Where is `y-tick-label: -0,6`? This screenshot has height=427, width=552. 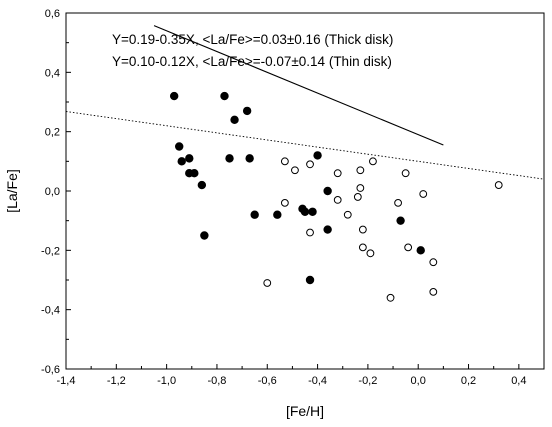
y-tick-label: -0,6 is located at coordinates (50, 370).